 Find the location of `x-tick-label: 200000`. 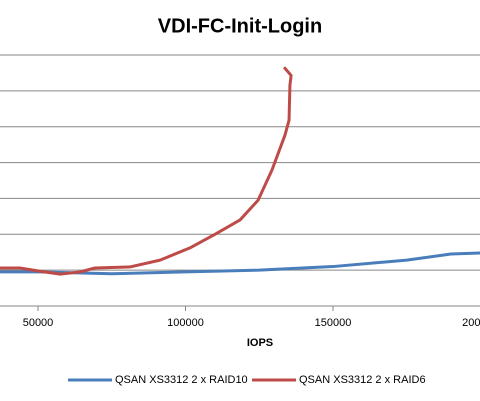

x-tick-label: 200000 is located at coordinates (471, 323).